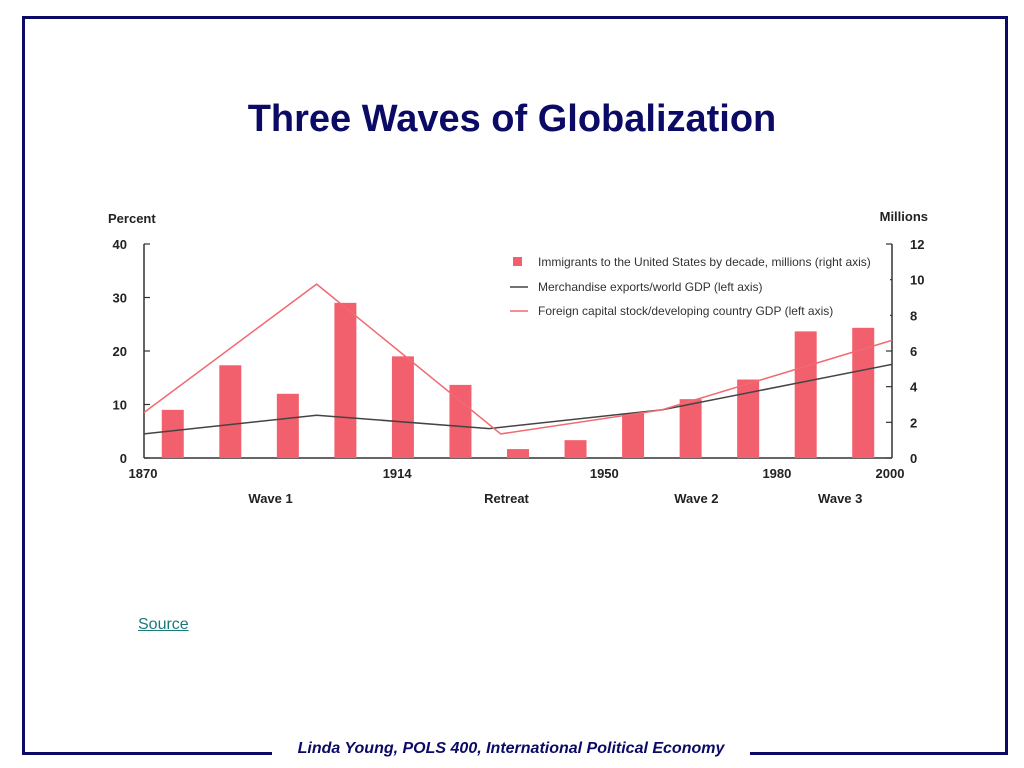 The height and width of the screenshot is (768, 1024). I want to click on right-tick-label: 2, so click(913, 422).